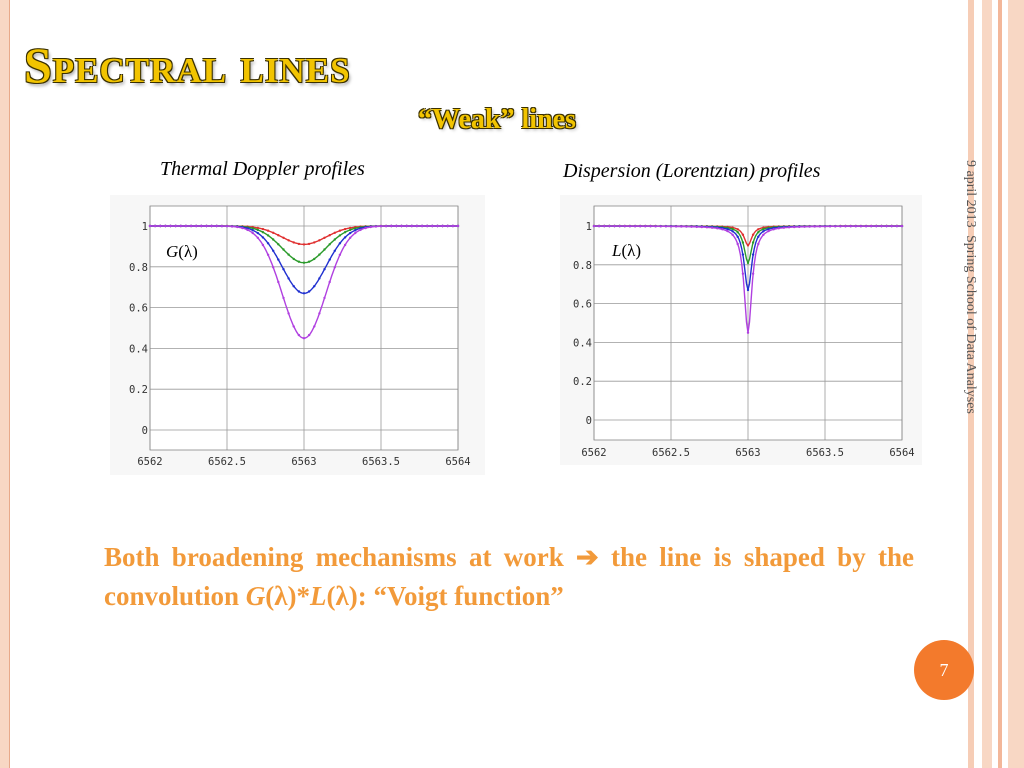  Describe the element at coordinates (187, 65) in the screenshot. I see `slide-title: Spectral lines` at that location.